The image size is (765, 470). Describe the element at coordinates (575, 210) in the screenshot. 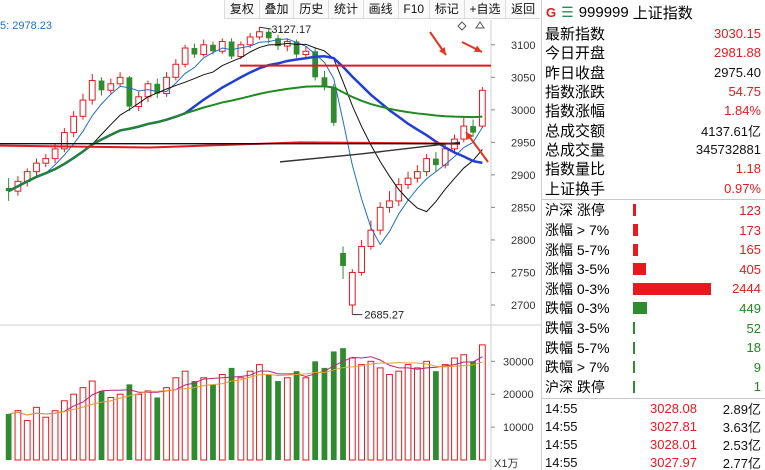

I see `dist-label: 沪深 涨停` at that location.